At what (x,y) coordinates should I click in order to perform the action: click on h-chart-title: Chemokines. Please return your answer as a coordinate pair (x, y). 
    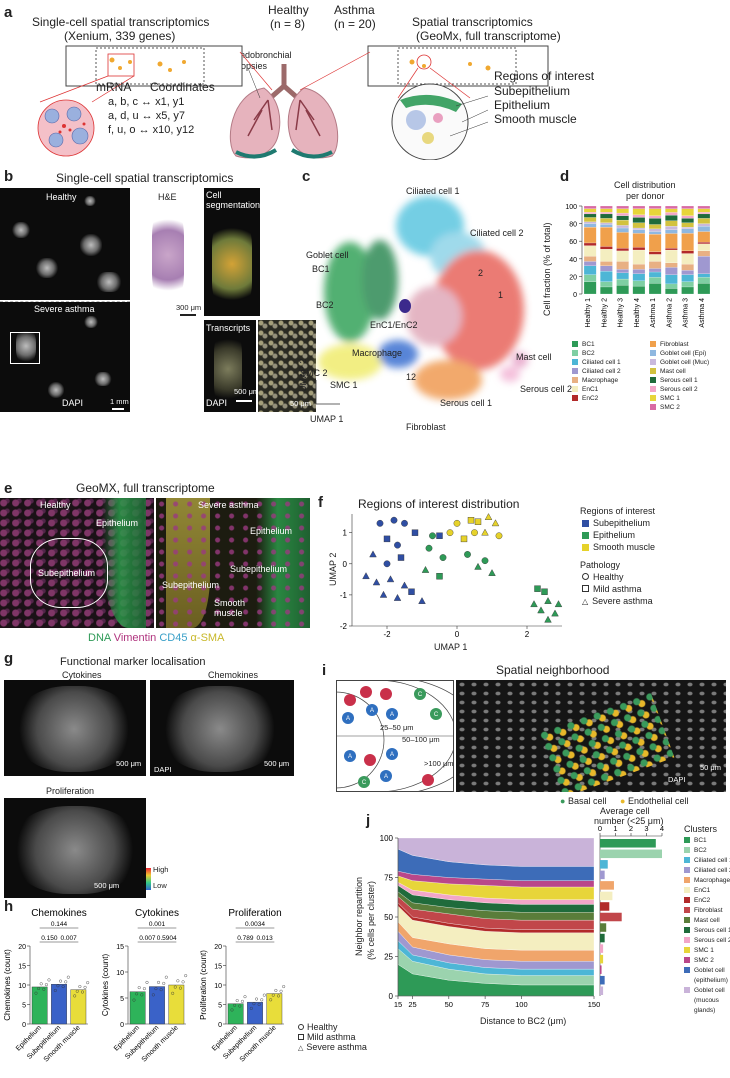
    Looking at the image, I should click on (59, 913).